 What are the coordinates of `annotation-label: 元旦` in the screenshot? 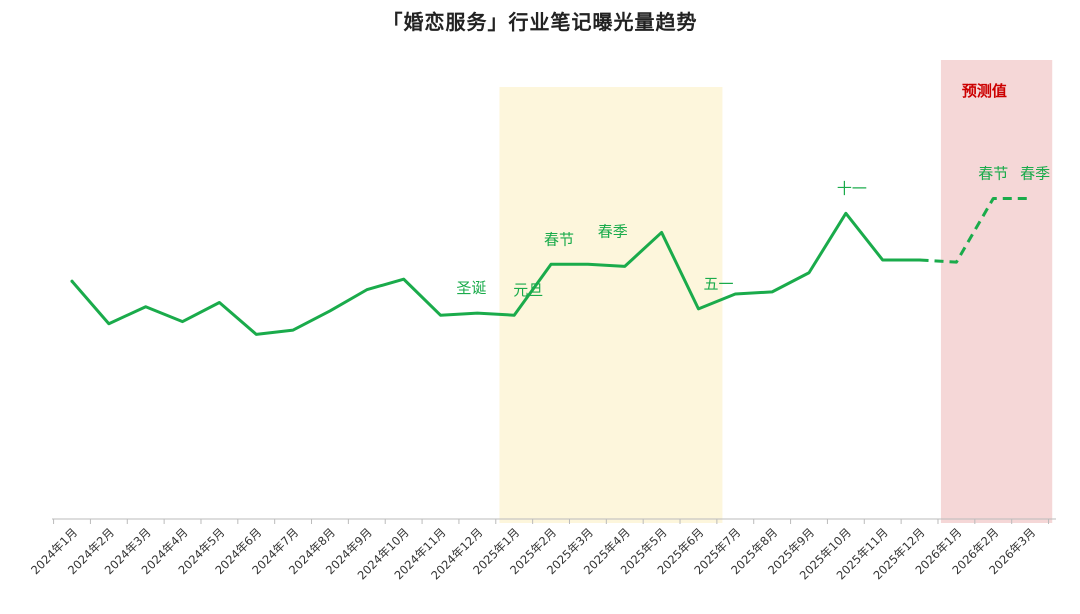 It's located at (528, 290).